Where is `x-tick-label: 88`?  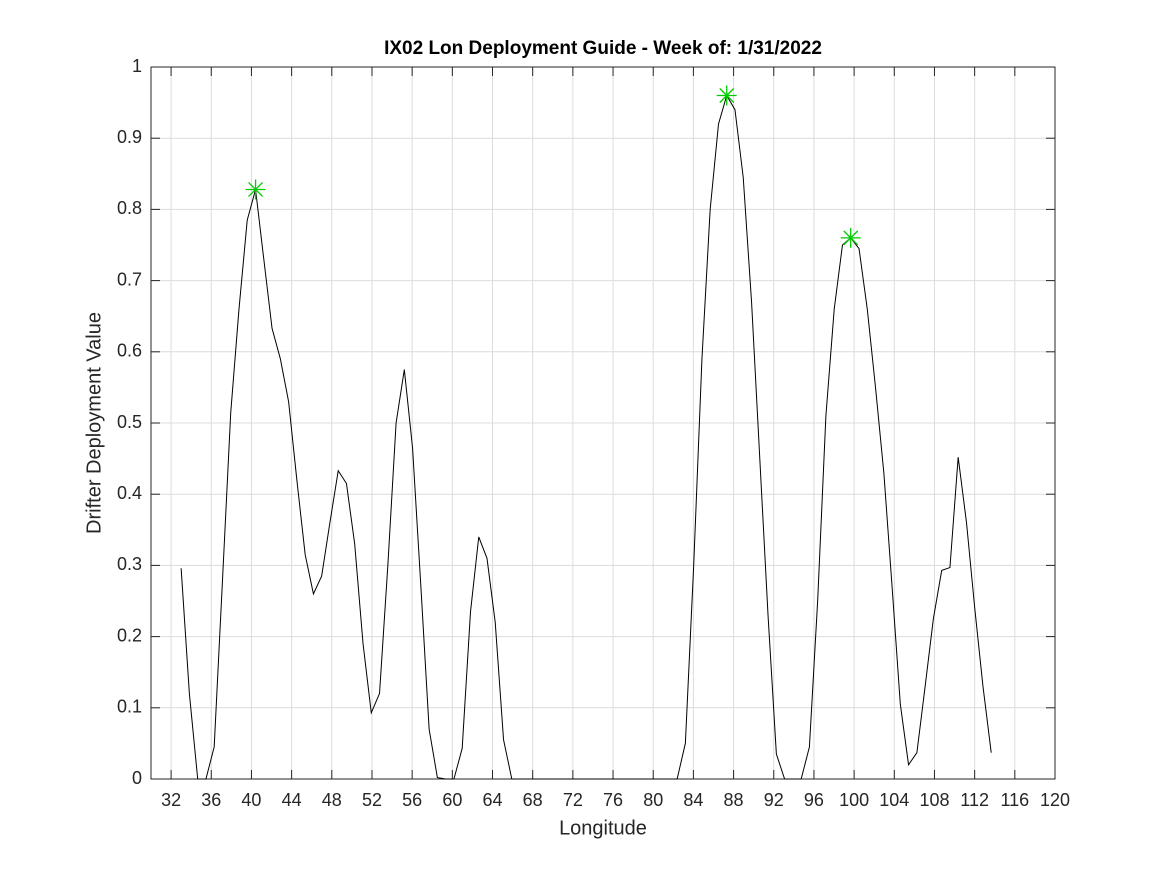 x-tick-label: 88 is located at coordinates (734, 800).